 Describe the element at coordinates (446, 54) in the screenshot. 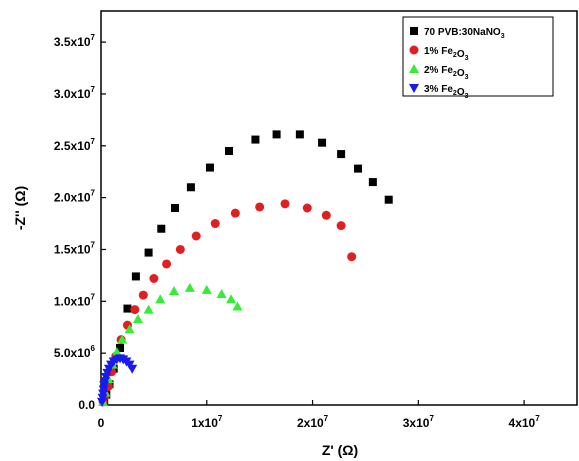

I see `legend-label-2: 1% Fe2O3` at that location.